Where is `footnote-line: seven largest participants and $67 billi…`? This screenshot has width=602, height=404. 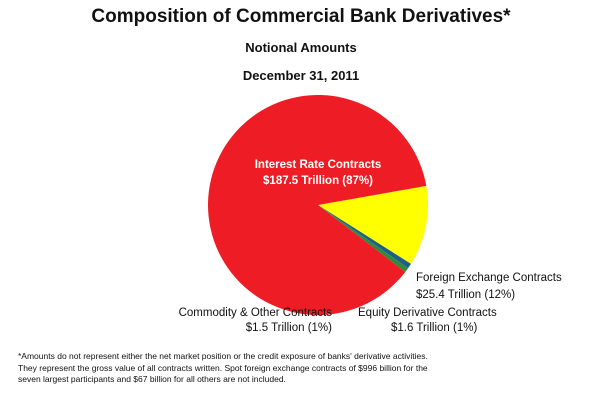
footnote-line: seven largest participants and $67 billi… is located at coordinates (152, 379).